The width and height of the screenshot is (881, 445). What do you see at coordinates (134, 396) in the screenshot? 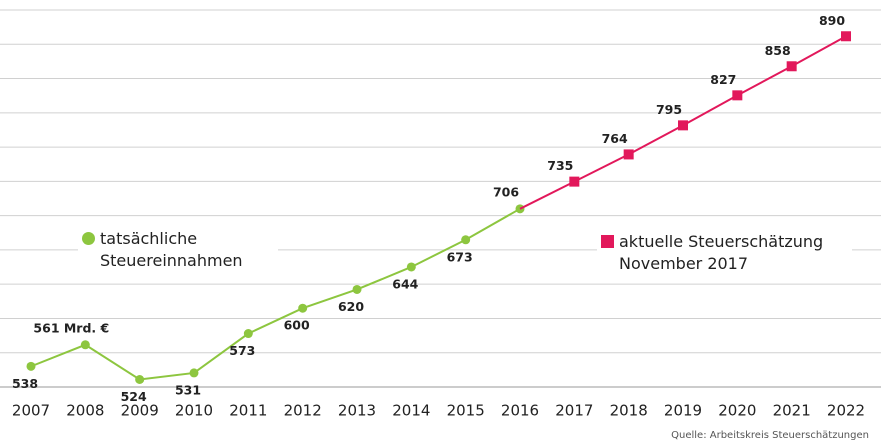
I see `data-label: 524` at bounding box center [134, 396].